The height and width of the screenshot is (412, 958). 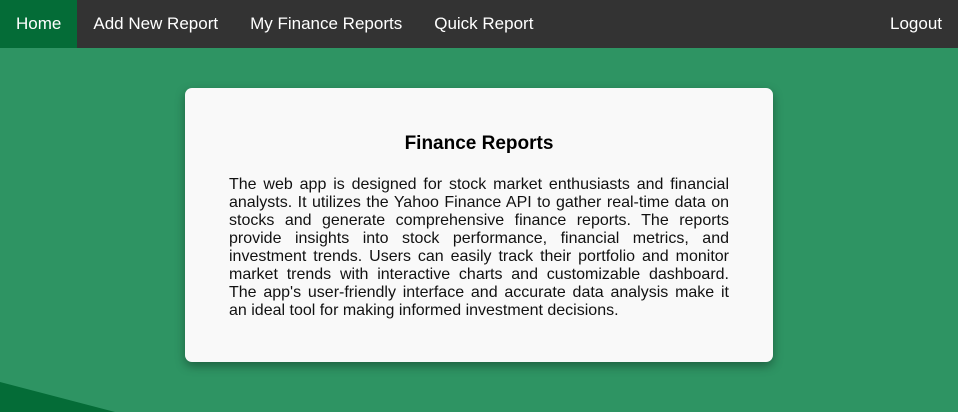 I want to click on nav-add-new-report-link: Add New Report, so click(x=156, y=23).